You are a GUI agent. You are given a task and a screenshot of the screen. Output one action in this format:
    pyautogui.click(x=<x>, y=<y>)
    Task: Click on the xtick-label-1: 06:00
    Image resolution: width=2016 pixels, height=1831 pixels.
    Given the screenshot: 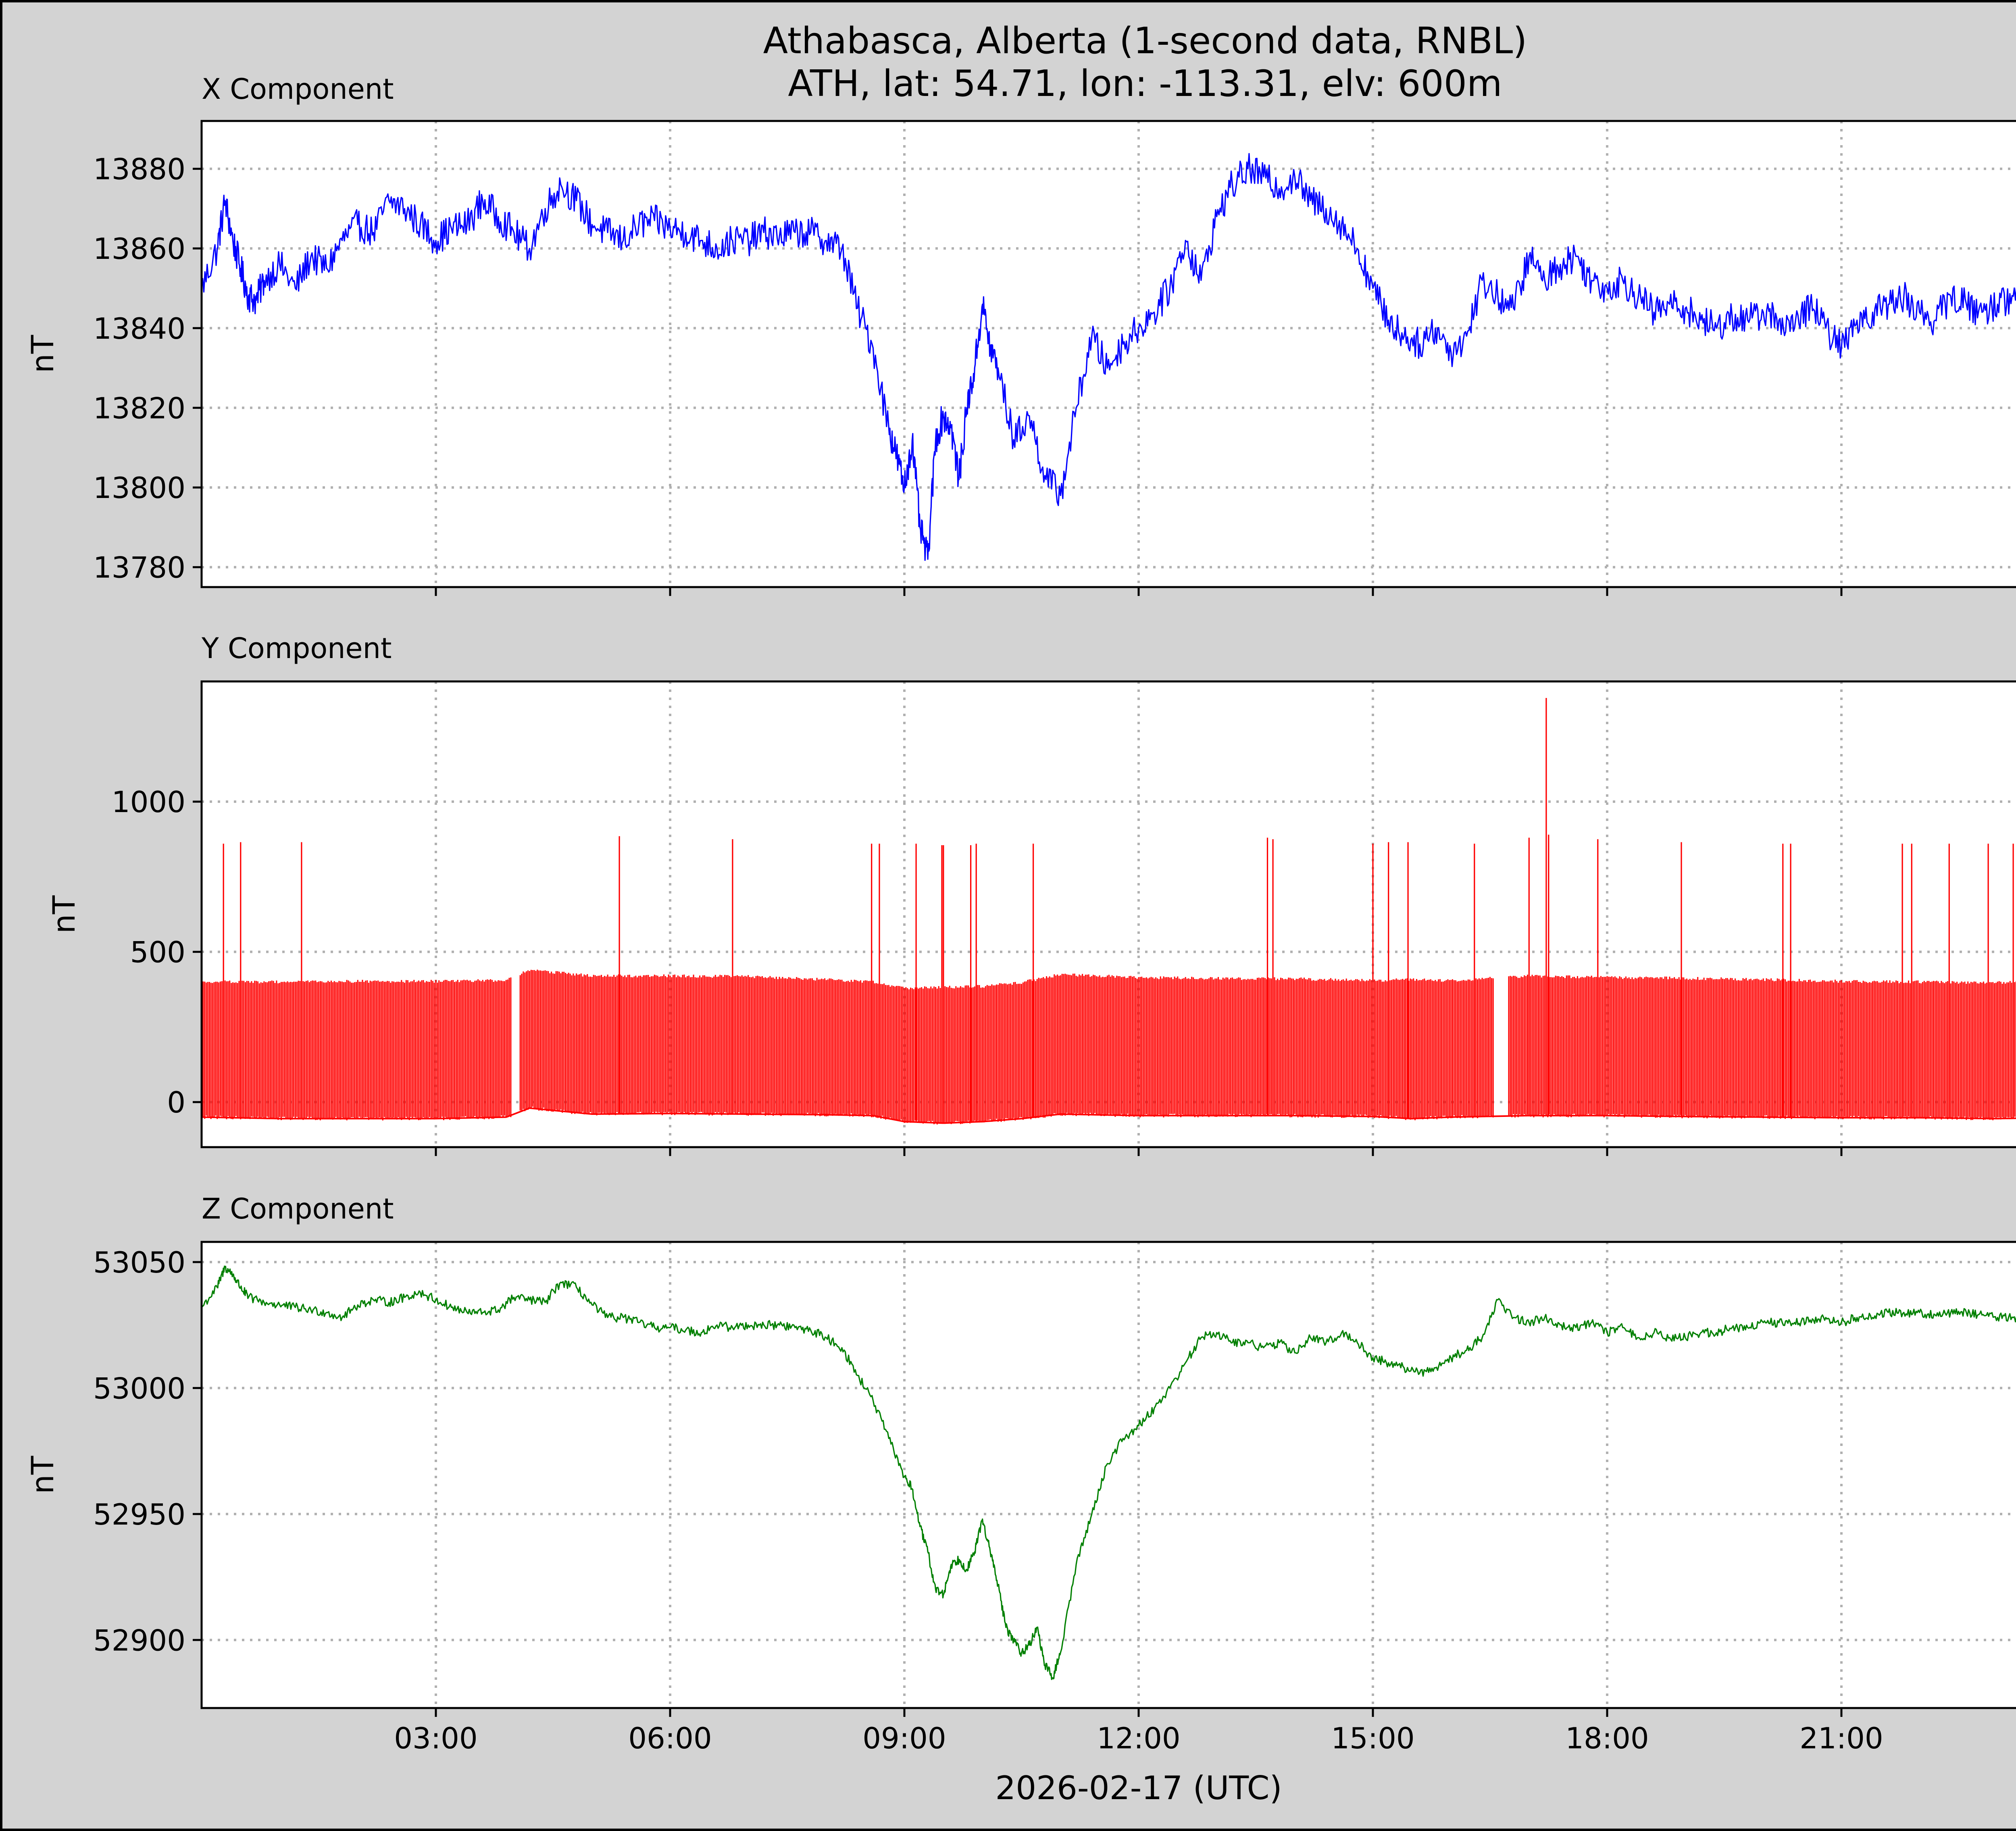 What is the action you would take?
    pyautogui.click(x=670, y=1738)
    